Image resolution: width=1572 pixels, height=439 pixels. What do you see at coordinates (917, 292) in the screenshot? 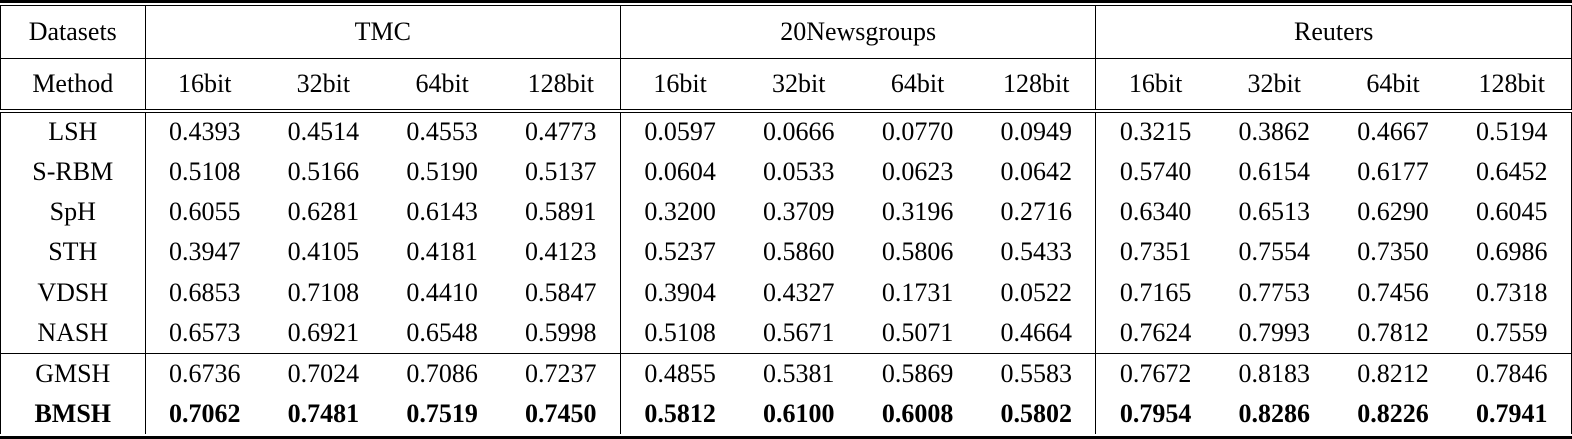
I see `value-cell: 0.1731` at bounding box center [917, 292].